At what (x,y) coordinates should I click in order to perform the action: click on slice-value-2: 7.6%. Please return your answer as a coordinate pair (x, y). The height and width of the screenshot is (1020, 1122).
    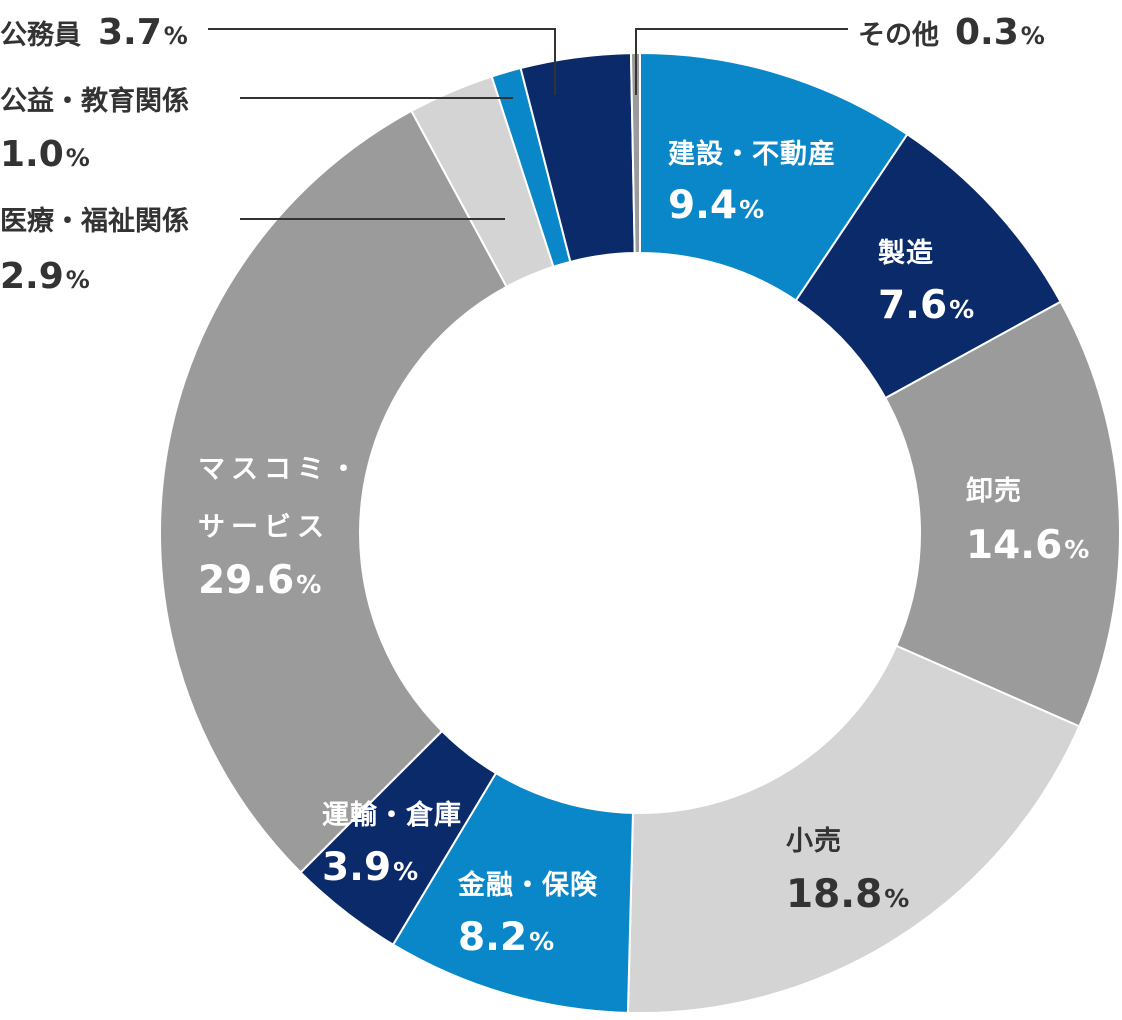
    Looking at the image, I should click on (926, 305).